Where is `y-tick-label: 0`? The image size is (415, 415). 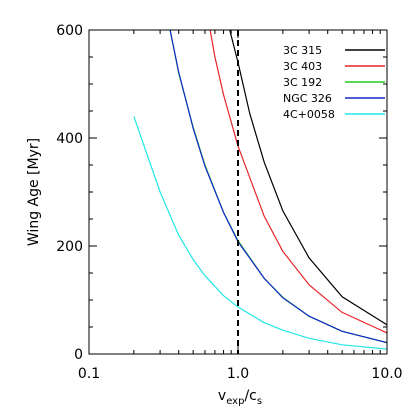 y-tick-label: 0 is located at coordinates (78, 355).